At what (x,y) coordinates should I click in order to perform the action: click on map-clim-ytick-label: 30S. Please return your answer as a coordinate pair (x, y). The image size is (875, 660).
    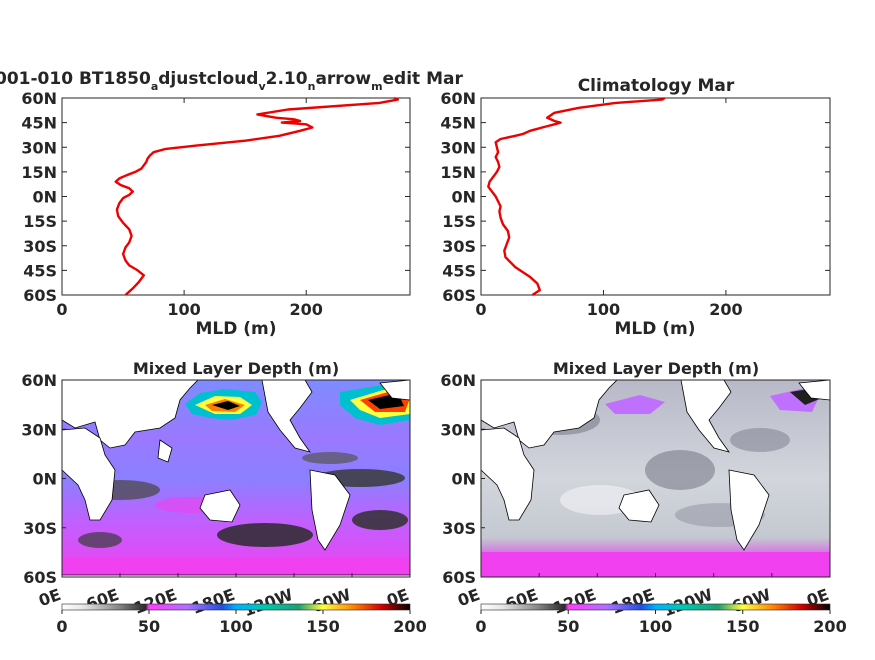
    Looking at the image, I should click on (459, 528).